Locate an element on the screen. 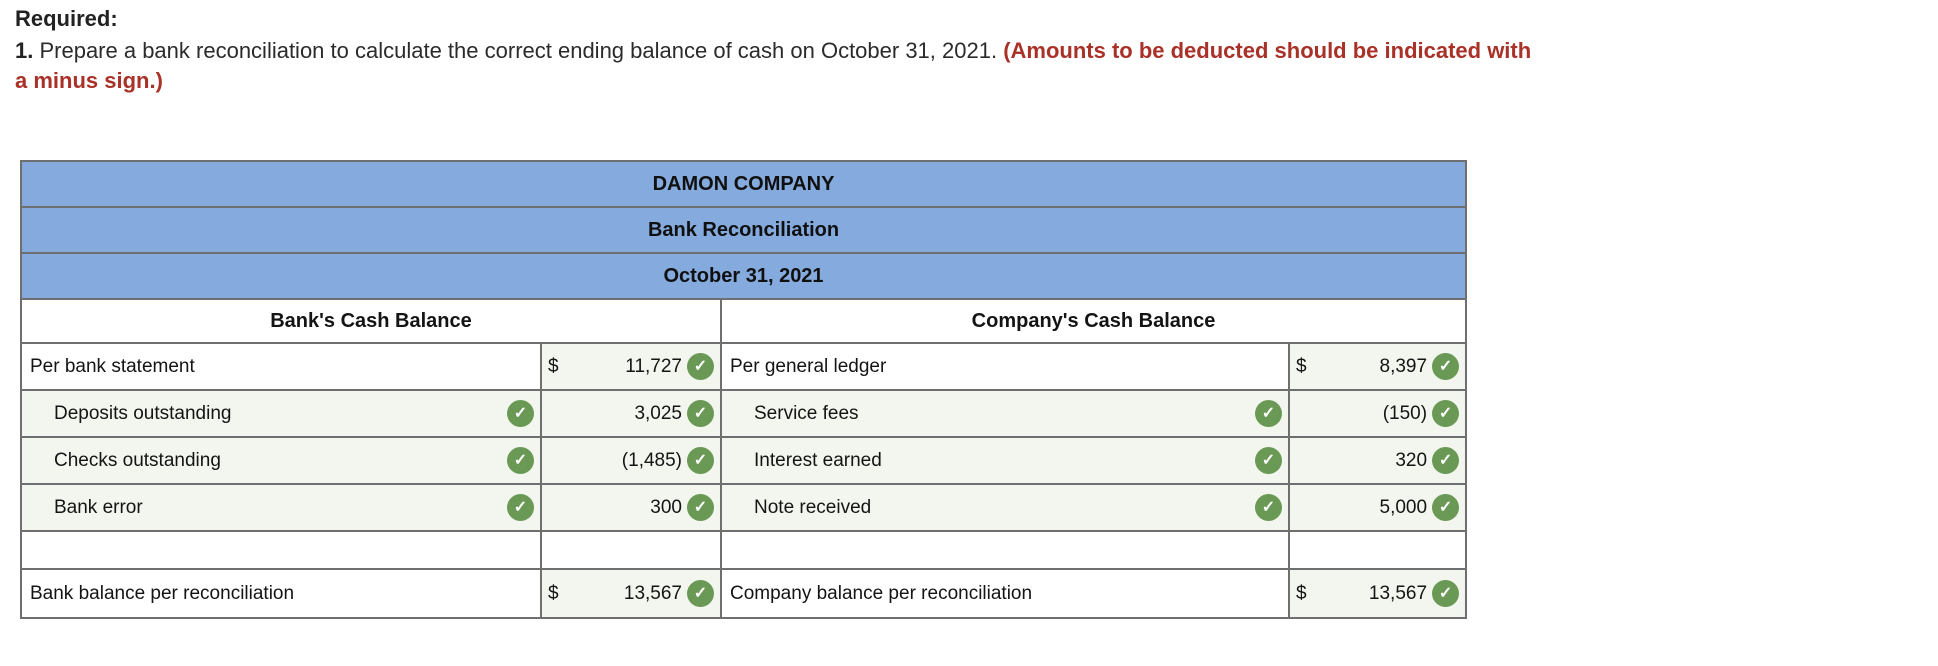  row-label: Interest earned is located at coordinates (818, 460).